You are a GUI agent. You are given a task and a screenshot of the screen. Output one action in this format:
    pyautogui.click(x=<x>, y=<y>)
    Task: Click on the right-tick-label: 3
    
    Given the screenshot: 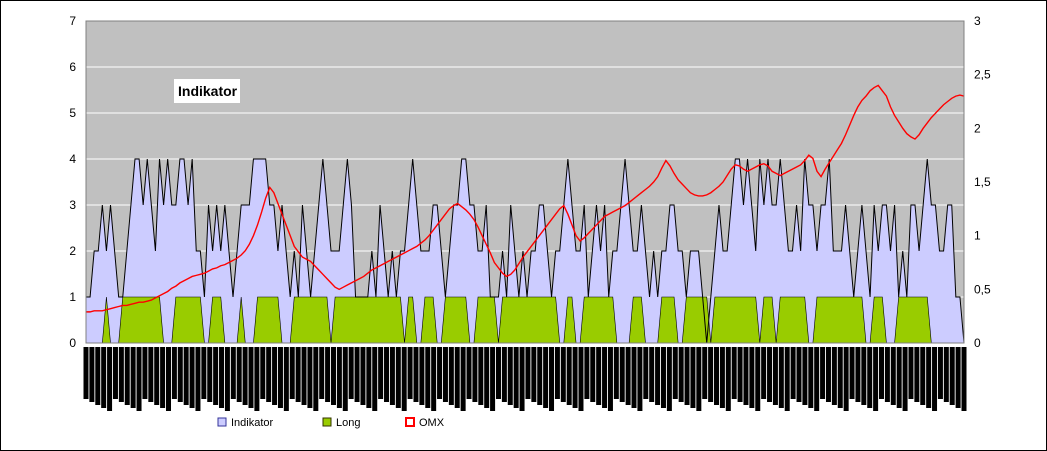 What is the action you would take?
    pyautogui.click(x=977, y=21)
    